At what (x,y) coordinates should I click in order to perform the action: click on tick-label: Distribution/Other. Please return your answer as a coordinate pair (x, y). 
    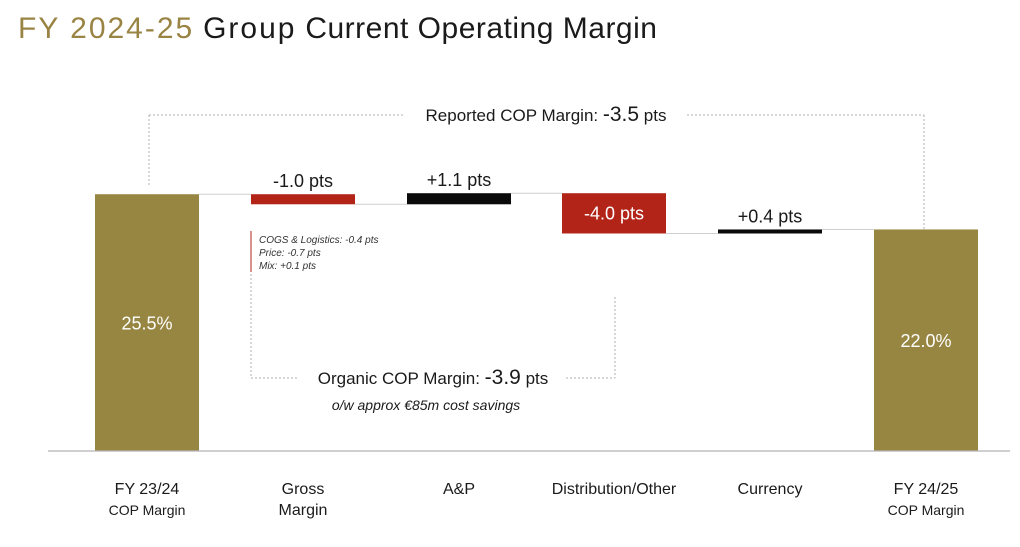
    Looking at the image, I should click on (614, 489).